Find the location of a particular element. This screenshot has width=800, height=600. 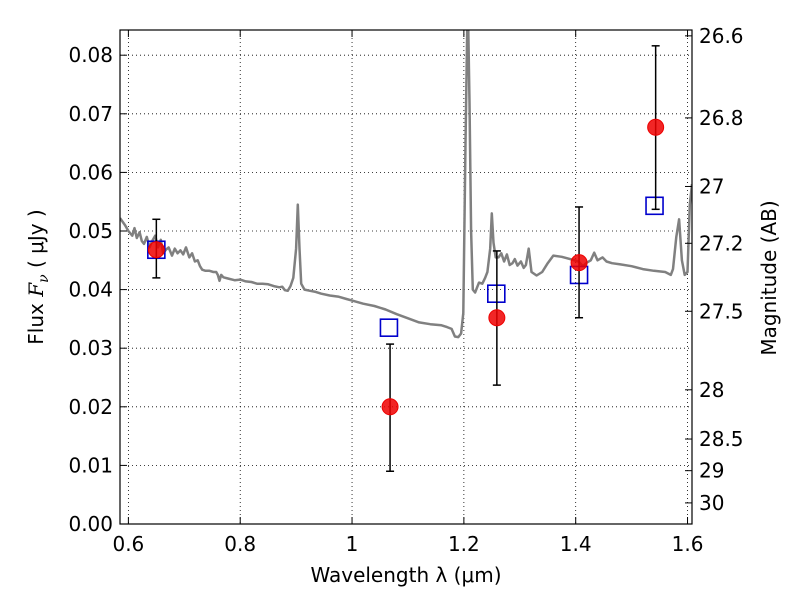

y-tick-label: 0.08 is located at coordinates (90, 55).